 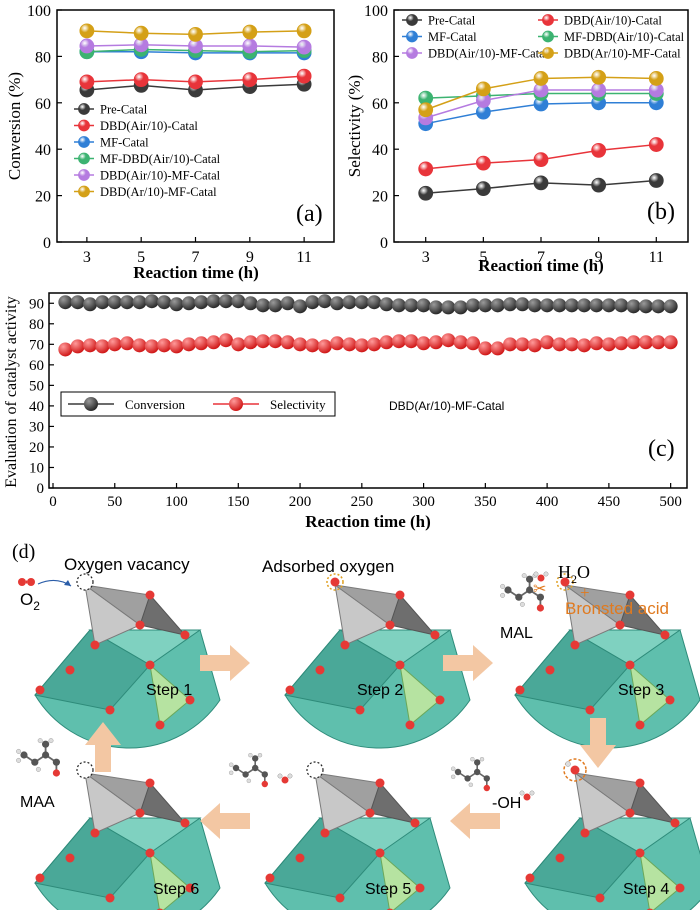 What do you see at coordinates (475, 821) in the screenshot?
I see `arrow-step4-to-step5` at bounding box center [475, 821].